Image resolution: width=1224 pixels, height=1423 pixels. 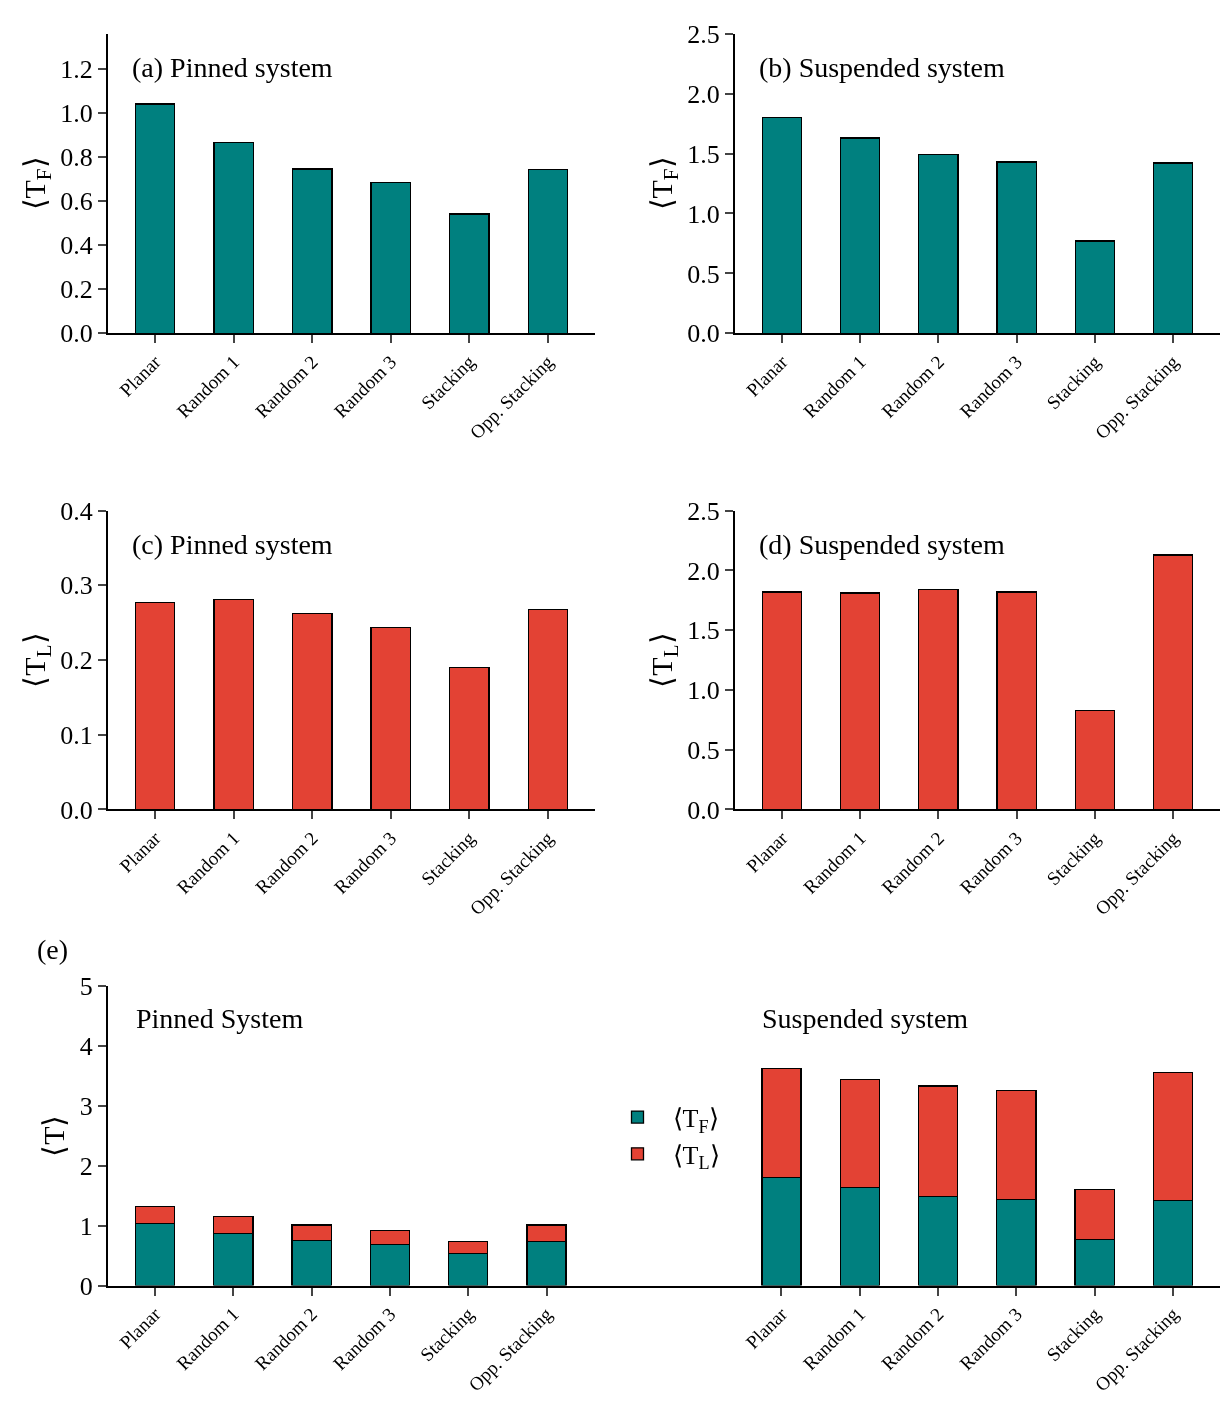 I want to click on y-tick-label: 0.8, so click(x=76, y=158).